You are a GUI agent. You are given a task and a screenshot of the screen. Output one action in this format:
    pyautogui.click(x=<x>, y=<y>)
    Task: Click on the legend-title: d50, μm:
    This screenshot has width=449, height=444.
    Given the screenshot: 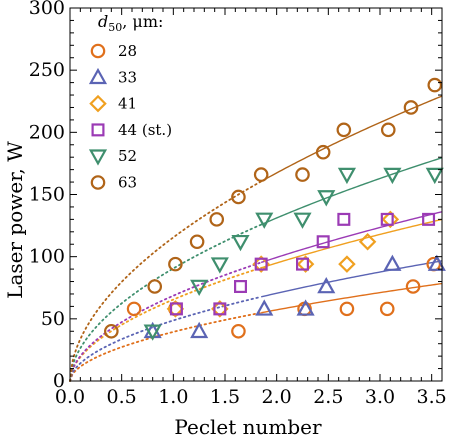 What is the action you would take?
    pyautogui.click(x=130, y=23)
    